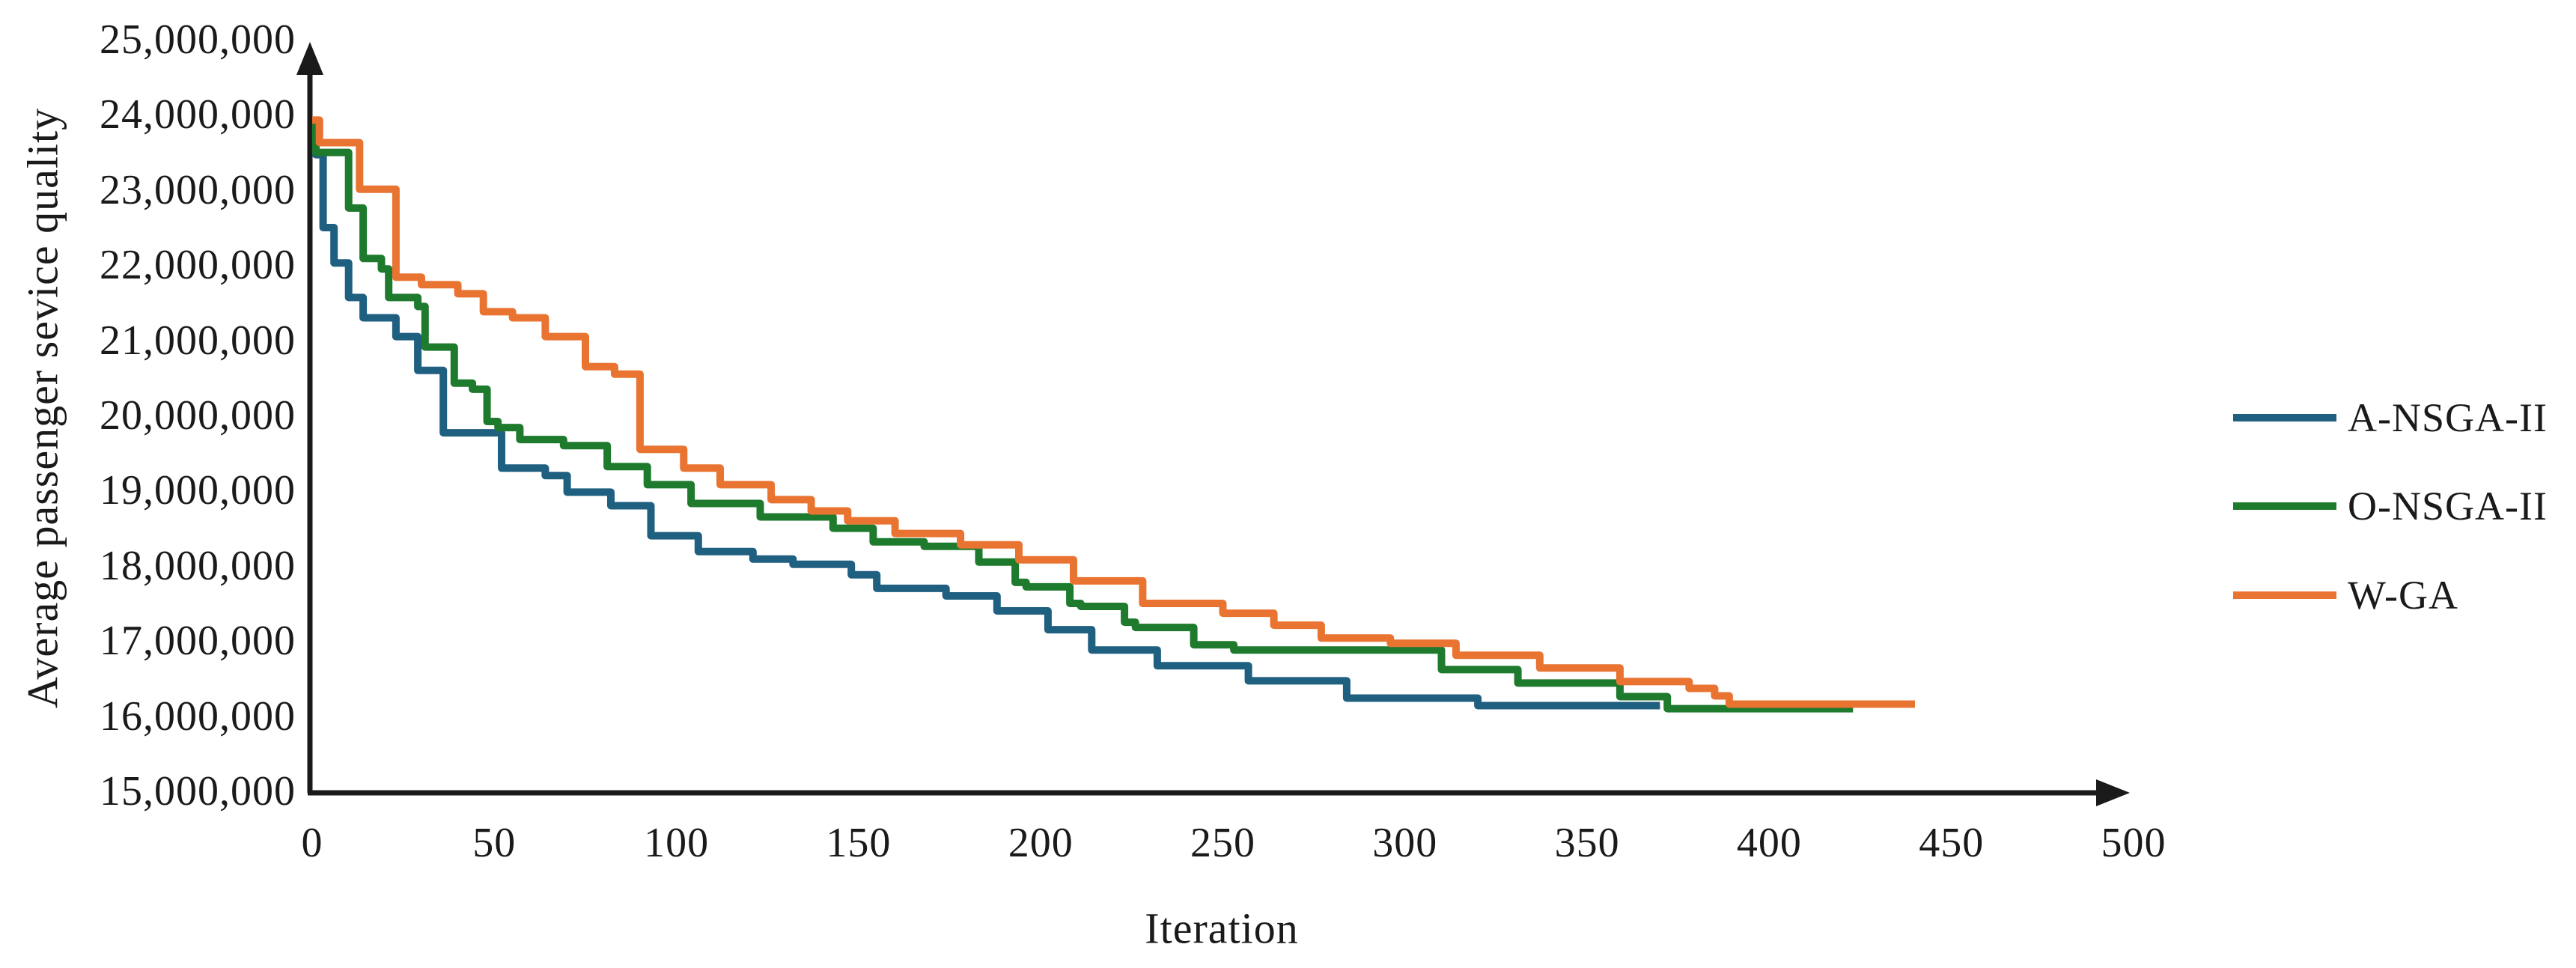 This screenshot has height=968, width=2576. Describe the element at coordinates (198, 341) in the screenshot. I see `y-tick-label: 21,000,000` at that location.